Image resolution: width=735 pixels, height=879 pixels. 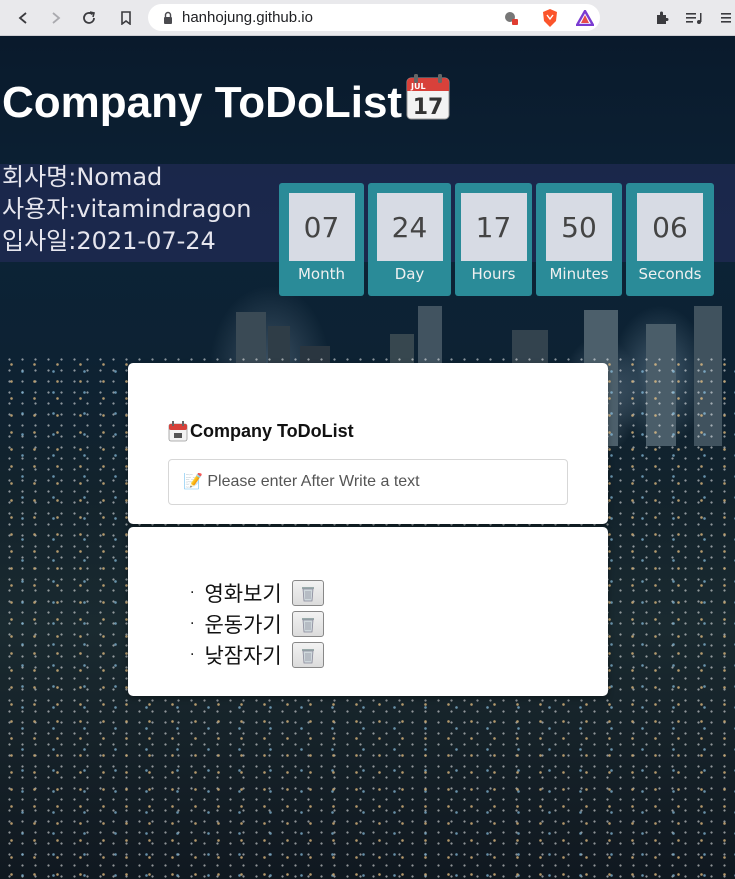 I want to click on list-item: · 운동가기, so click(x=257, y=623).